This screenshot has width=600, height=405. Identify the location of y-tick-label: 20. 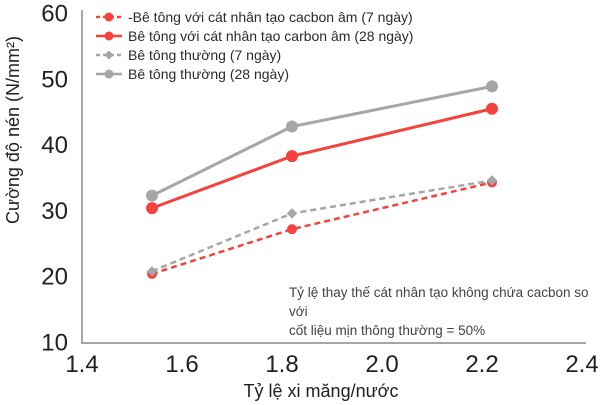
(54, 277).